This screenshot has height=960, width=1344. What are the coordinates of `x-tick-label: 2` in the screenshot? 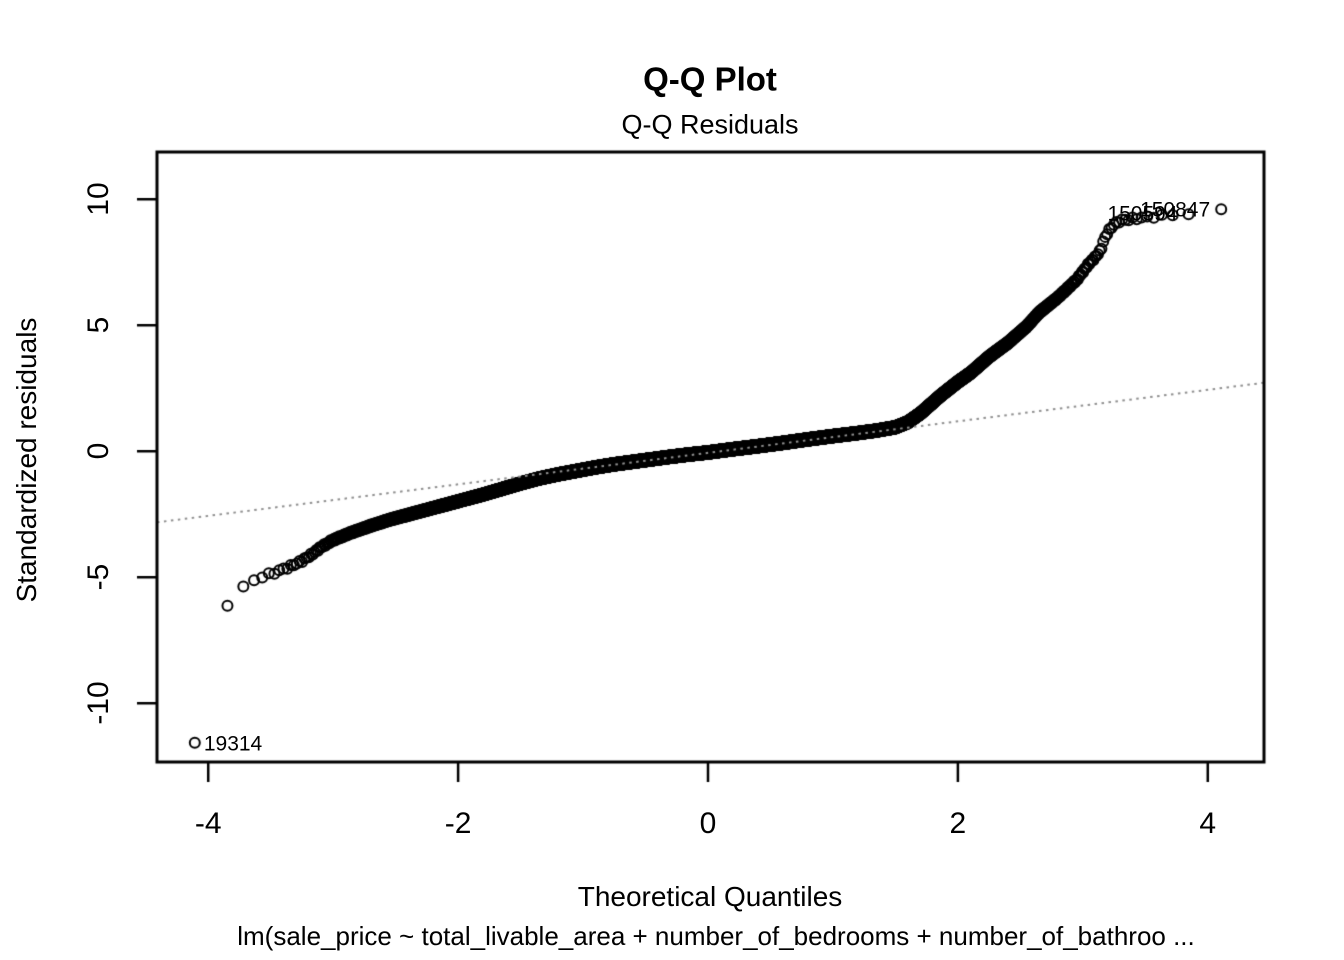 It's located at (958, 823).